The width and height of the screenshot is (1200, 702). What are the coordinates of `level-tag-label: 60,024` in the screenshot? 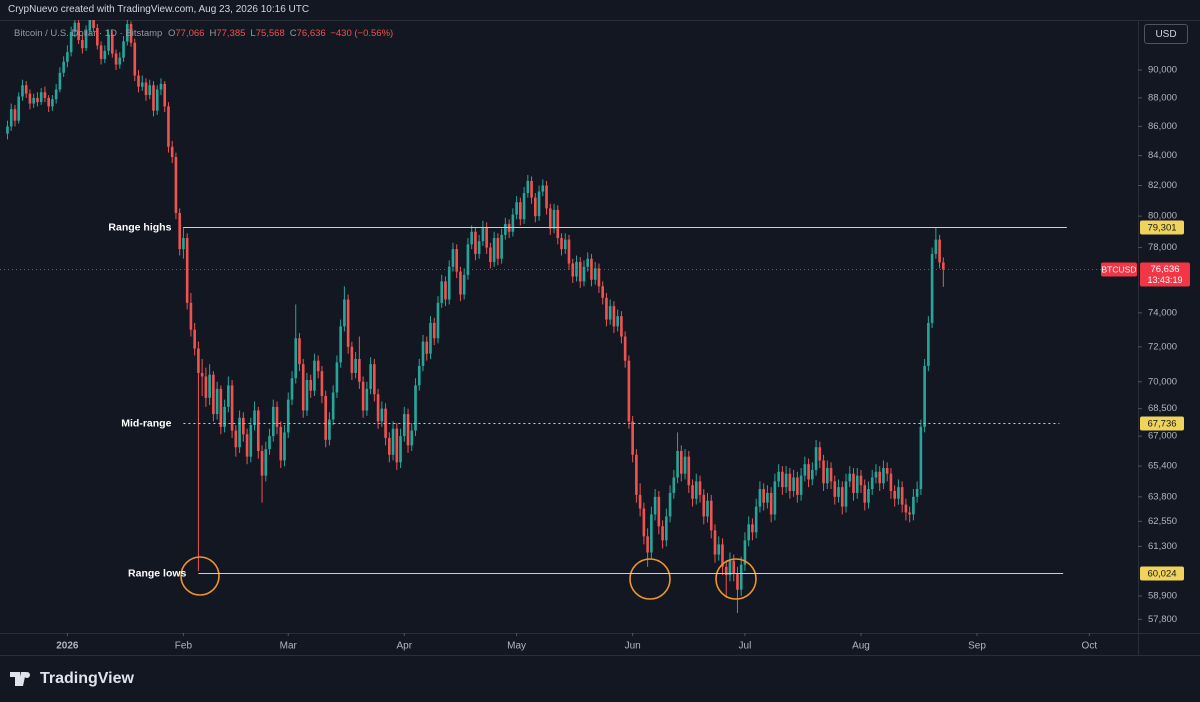 It's located at (1161, 574).